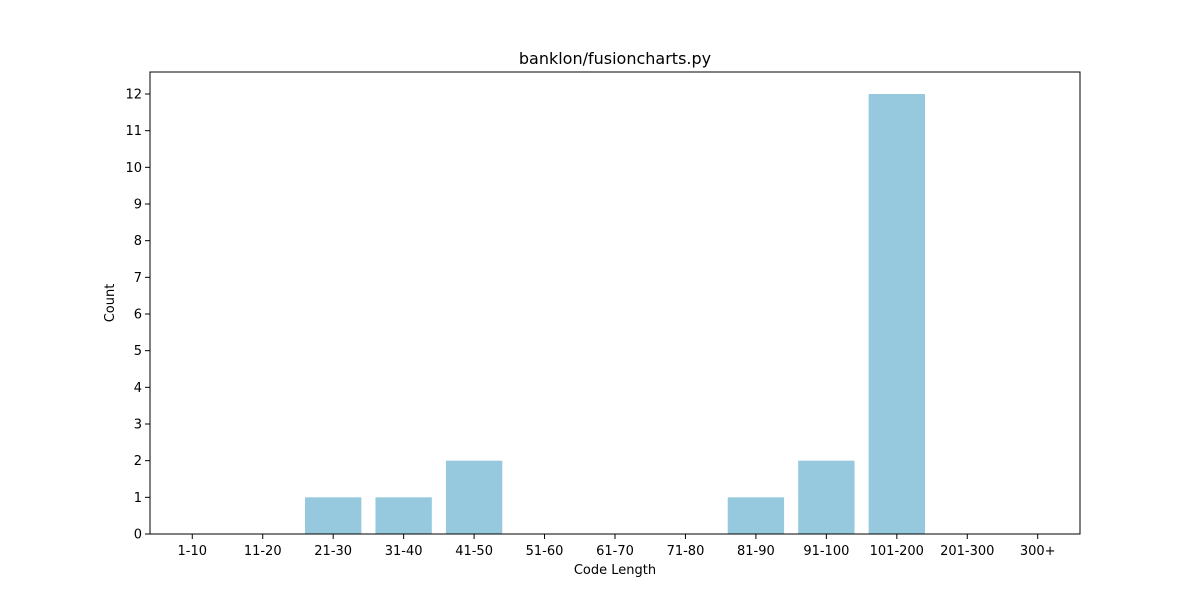 The width and height of the screenshot is (1200, 600). I want to click on x-tick-label: 31-40, so click(404, 551).